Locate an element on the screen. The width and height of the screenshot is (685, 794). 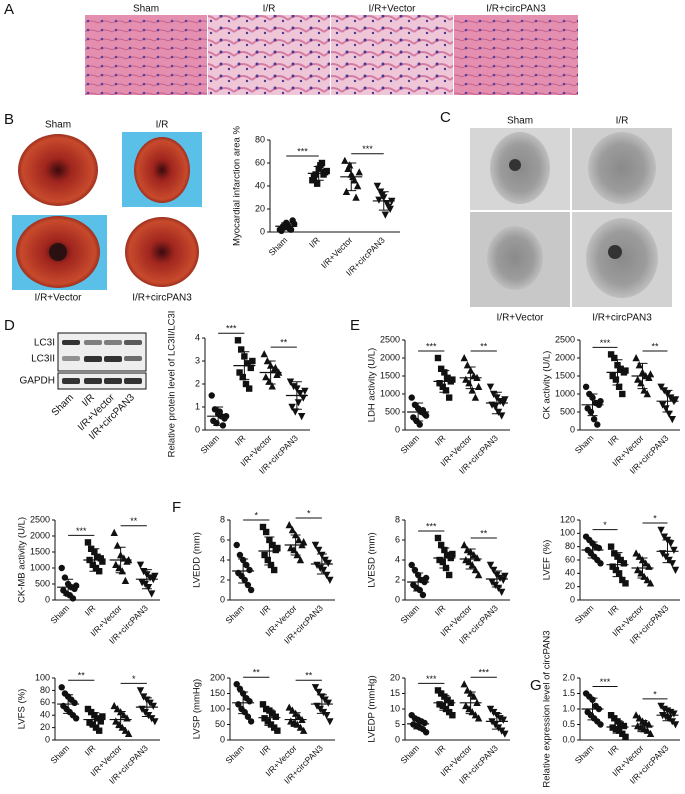
y-tick-label: 2000 is located at coordinates (390, 357).